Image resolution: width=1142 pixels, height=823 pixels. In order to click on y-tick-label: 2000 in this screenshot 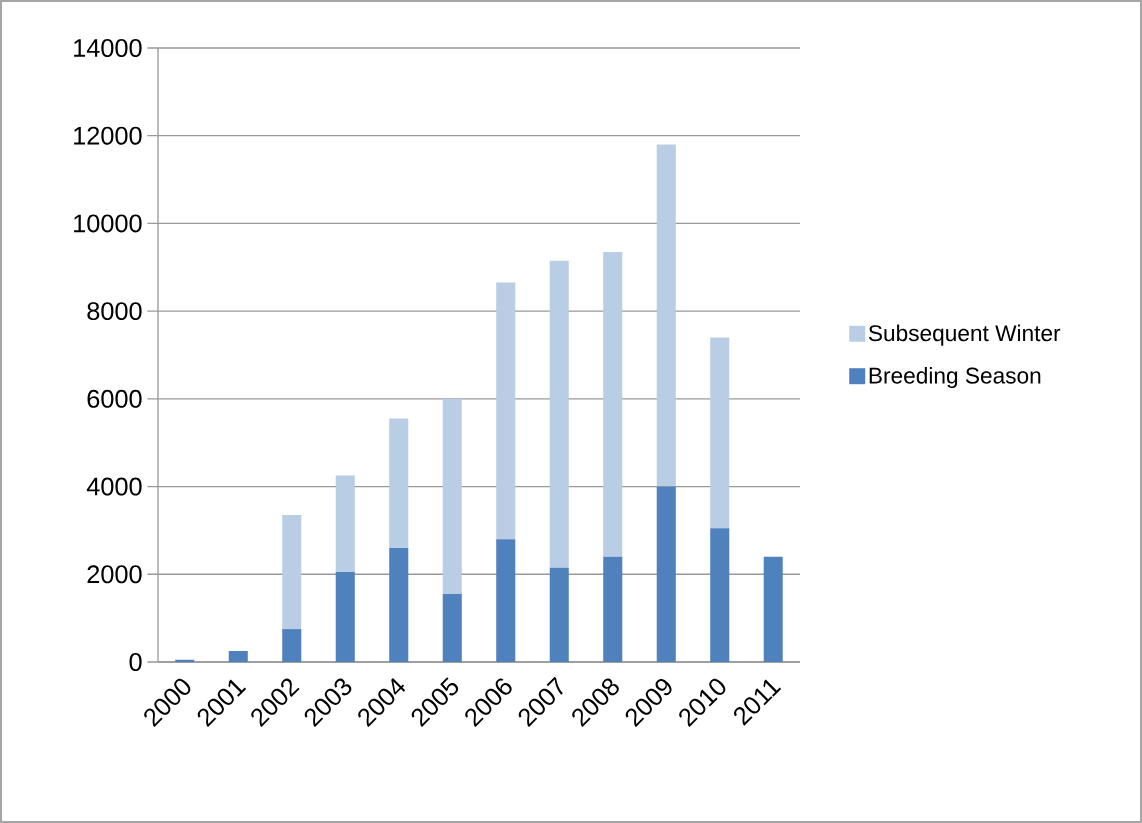, I will do `click(114, 574)`.